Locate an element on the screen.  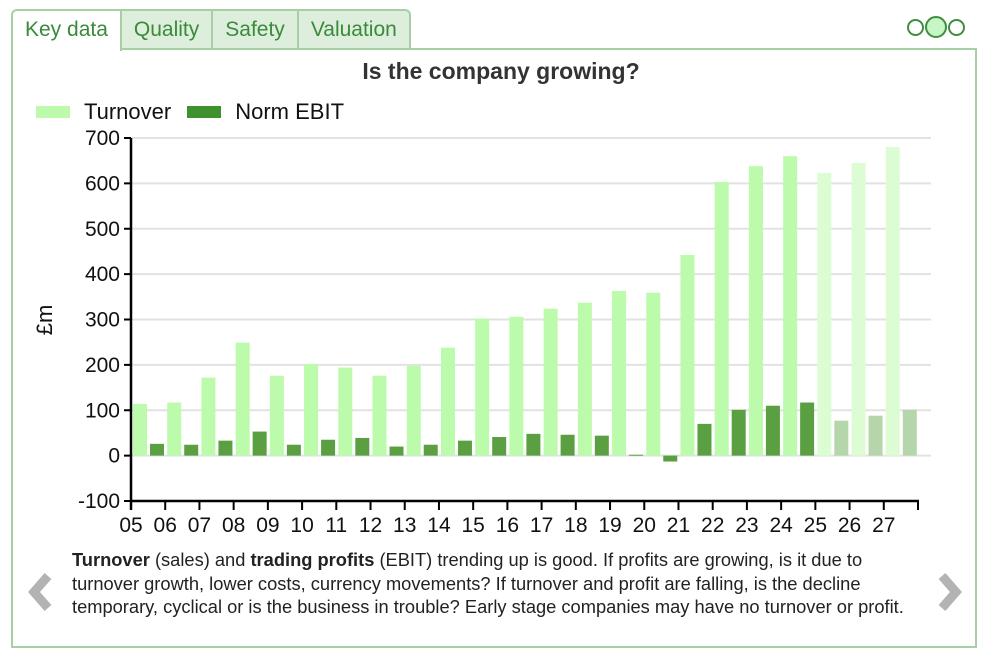
next-button is located at coordinates (950, 592).